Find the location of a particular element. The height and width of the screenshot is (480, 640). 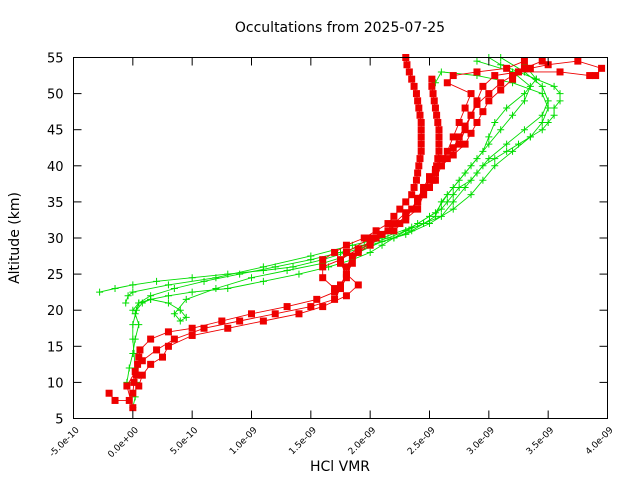

y-tick-label: 5 is located at coordinates (59, 420).